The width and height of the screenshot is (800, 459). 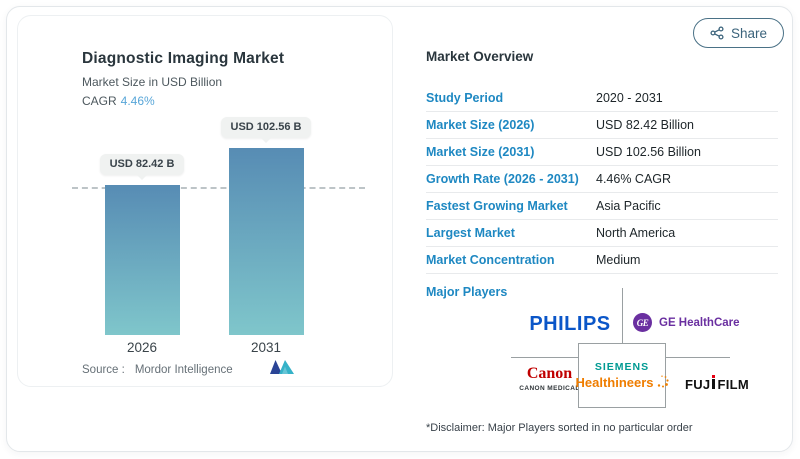 What do you see at coordinates (663, 383) in the screenshot?
I see `healthineers-dots-icon` at bounding box center [663, 383].